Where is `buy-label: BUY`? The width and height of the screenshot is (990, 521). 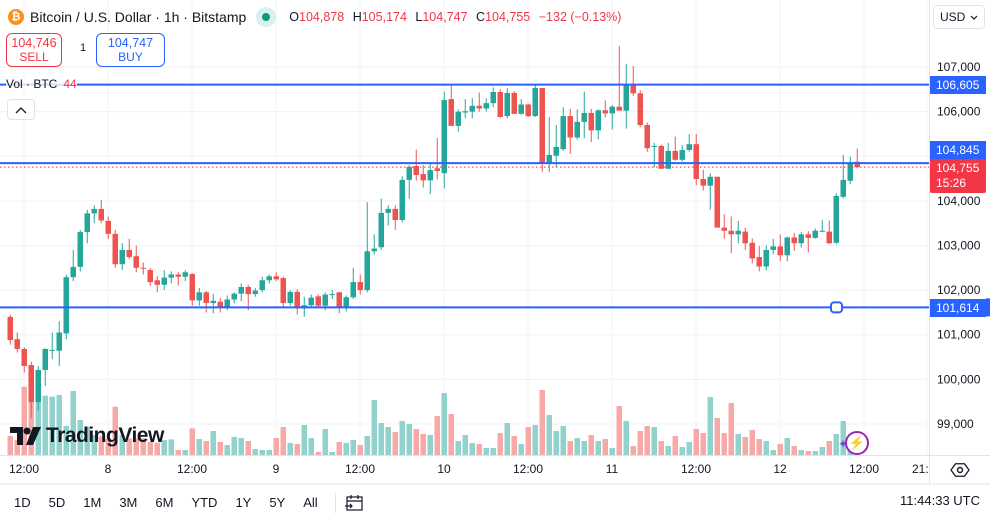
buy-label: BUY is located at coordinates (130, 57).